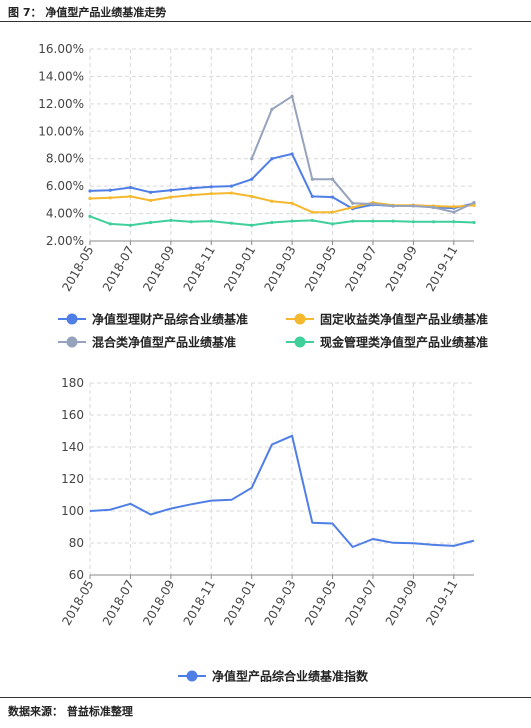 The width and height of the screenshot is (531, 728). What do you see at coordinates (118, 269) in the screenshot?
I see `x-tick-label: 2018-07` at bounding box center [118, 269].